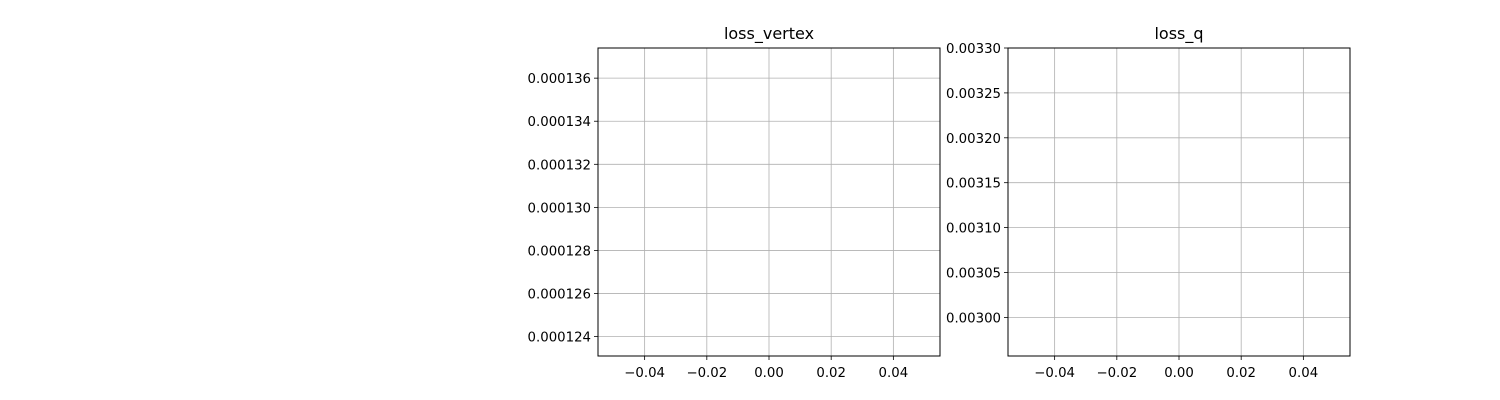  Describe the element at coordinates (769, 34) in the screenshot. I see `chart-title: loss_vertex` at that location.